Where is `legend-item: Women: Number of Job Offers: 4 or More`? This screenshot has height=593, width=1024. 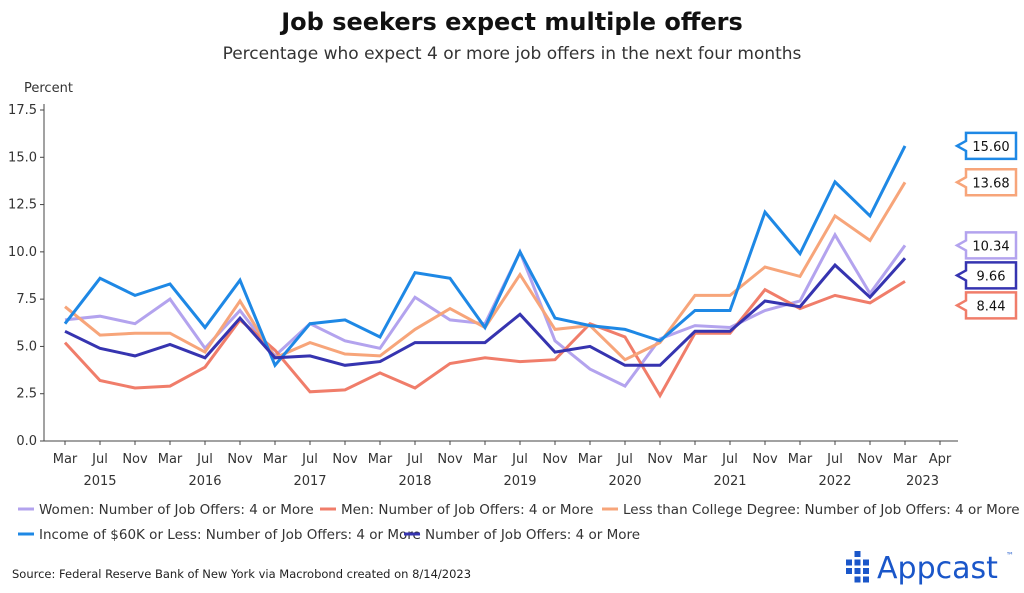 legend-item: Women: Number of Job Offers: 4 or More is located at coordinates (166, 510).